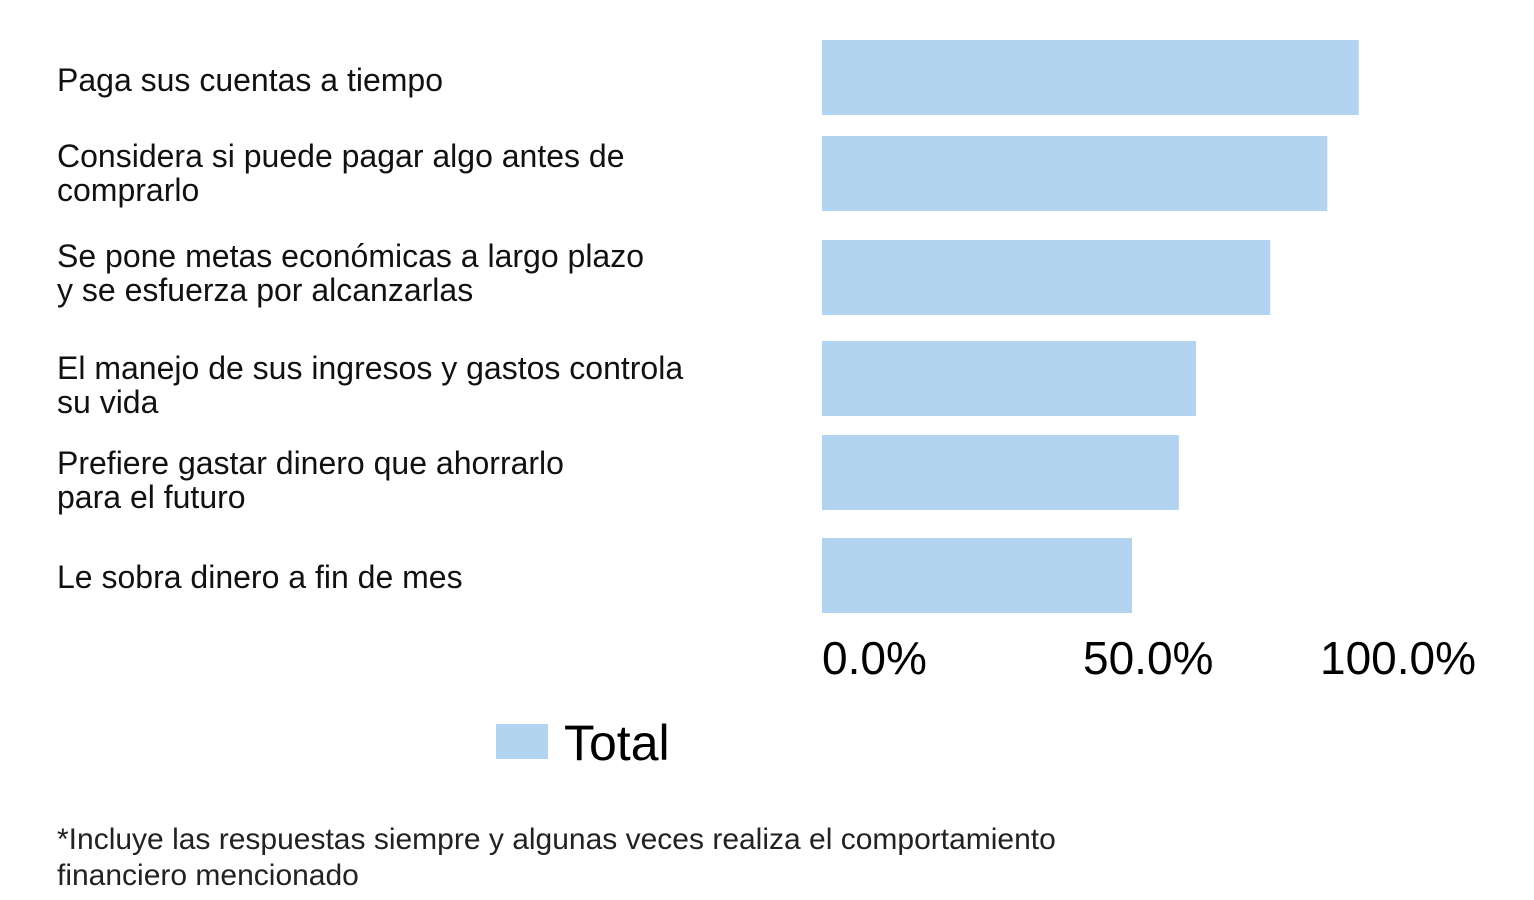 Image resolution: width=1534 pixels, height=900 pixels. I want to click on x-tick-label-1: 0.0%, so click(874, 658).